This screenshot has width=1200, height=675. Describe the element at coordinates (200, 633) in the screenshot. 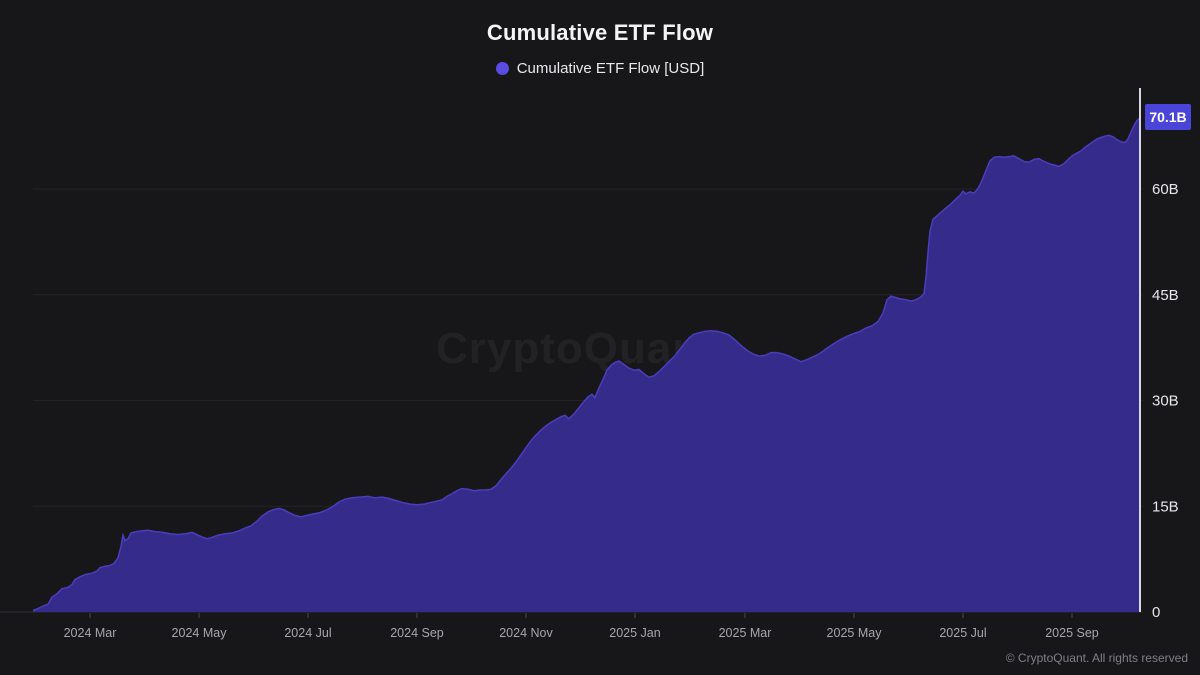

I see `x-axis-label: 2024 May` at that location.